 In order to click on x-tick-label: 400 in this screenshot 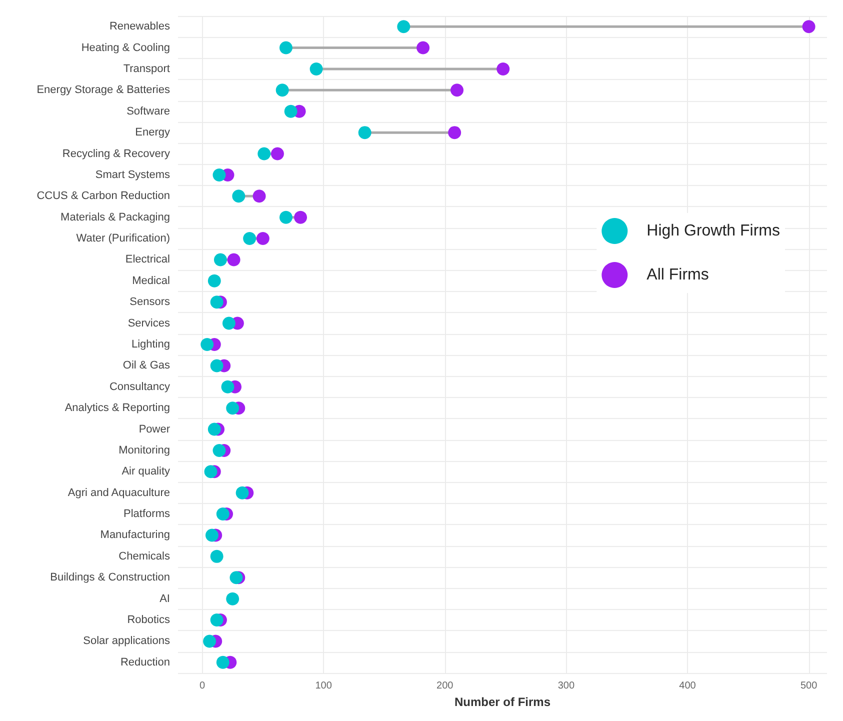, I will do `click(687, 686)`.